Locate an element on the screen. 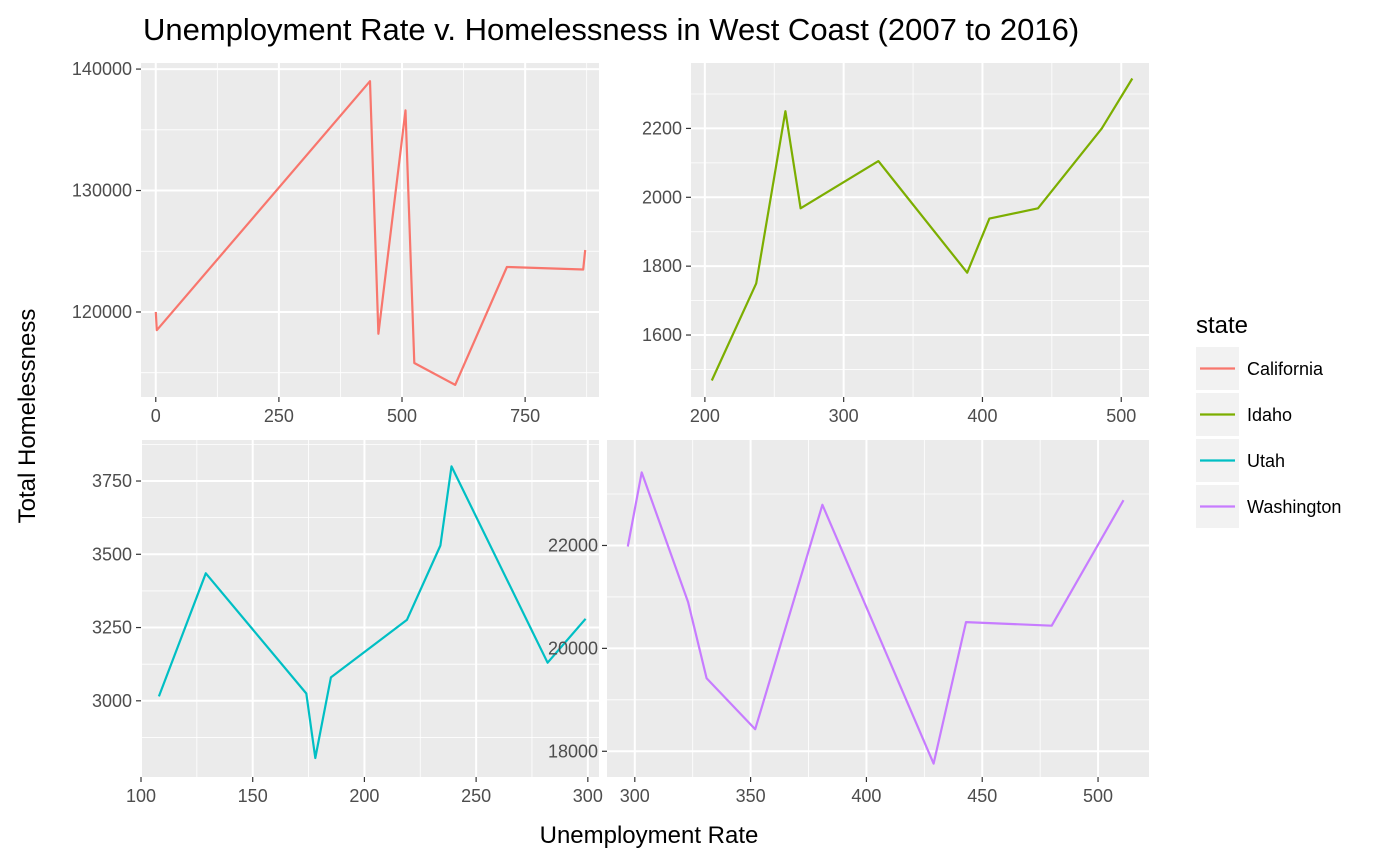 This screenshot has width=1400, height=865. x-tick-label: 750 is located at coordinates (525, 416).